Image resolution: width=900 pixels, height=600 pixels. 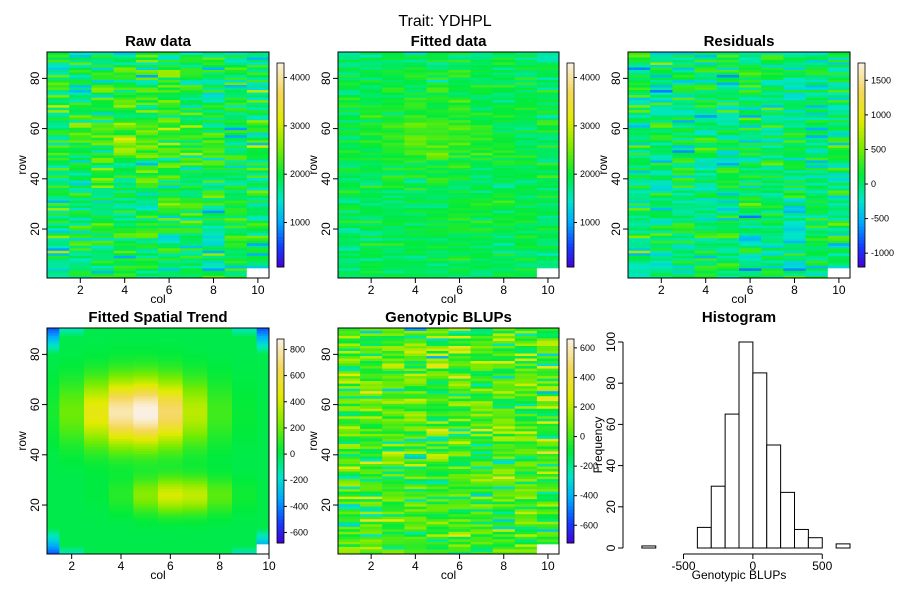 I want to click on x-axis-label: col, so click(x=738, y=299).